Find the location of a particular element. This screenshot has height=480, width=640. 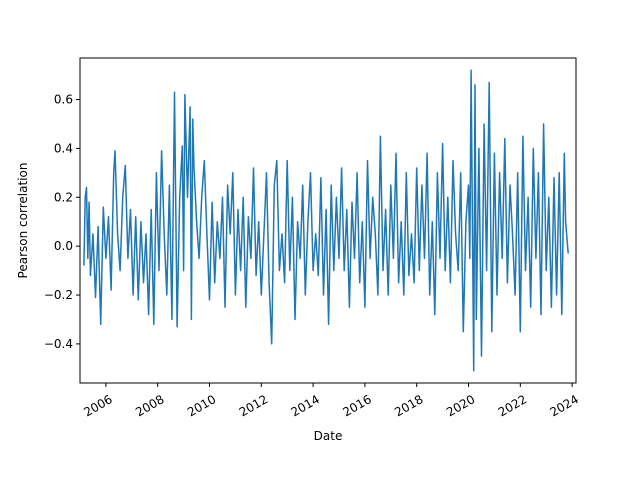

x-tick-label: 2012 is located at coordinates (253, 405).